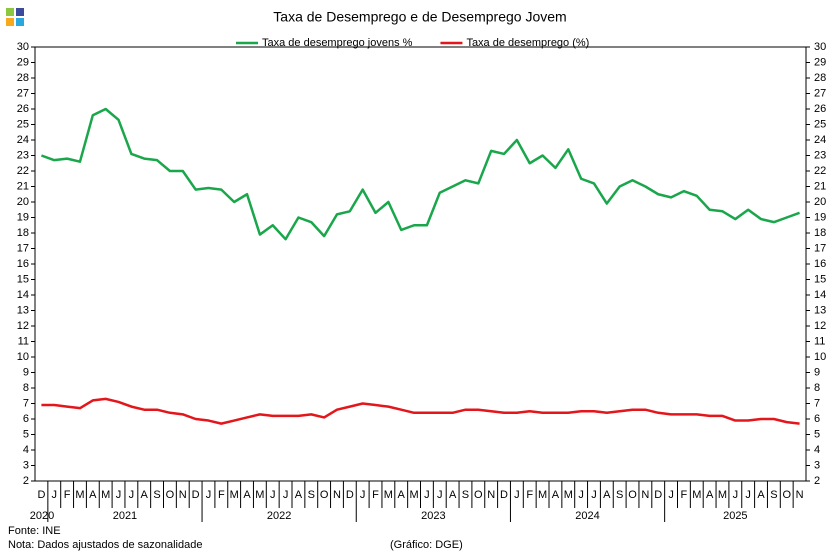 This screenshot has height=559, width=839. I want to click on y-tick-label: 18, so click(23, 233).